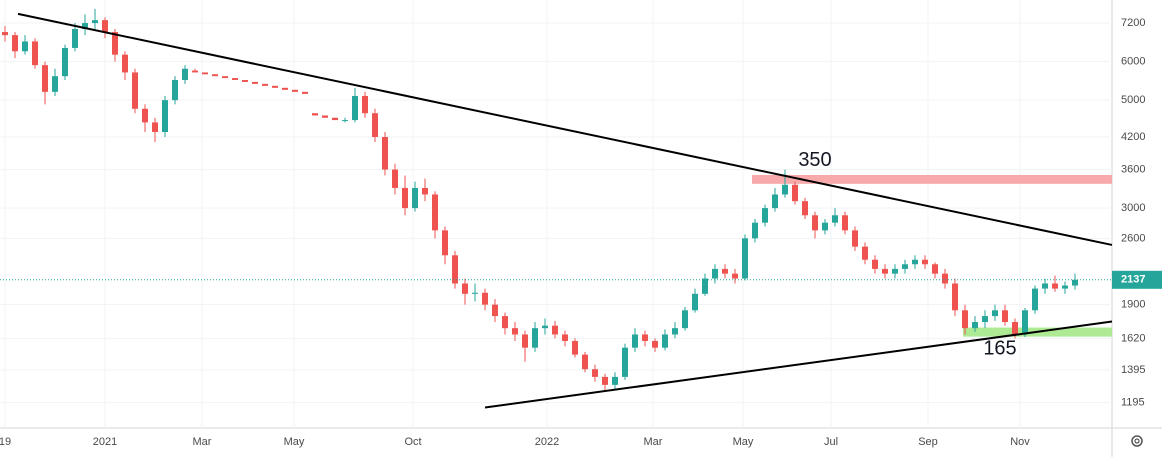 This screenshot has height=457, width=1162. What do you see at coordinates (1133, 137) in the screenshot?
I see `y-tick-label: 4200` at bounding box center [1133, 137].